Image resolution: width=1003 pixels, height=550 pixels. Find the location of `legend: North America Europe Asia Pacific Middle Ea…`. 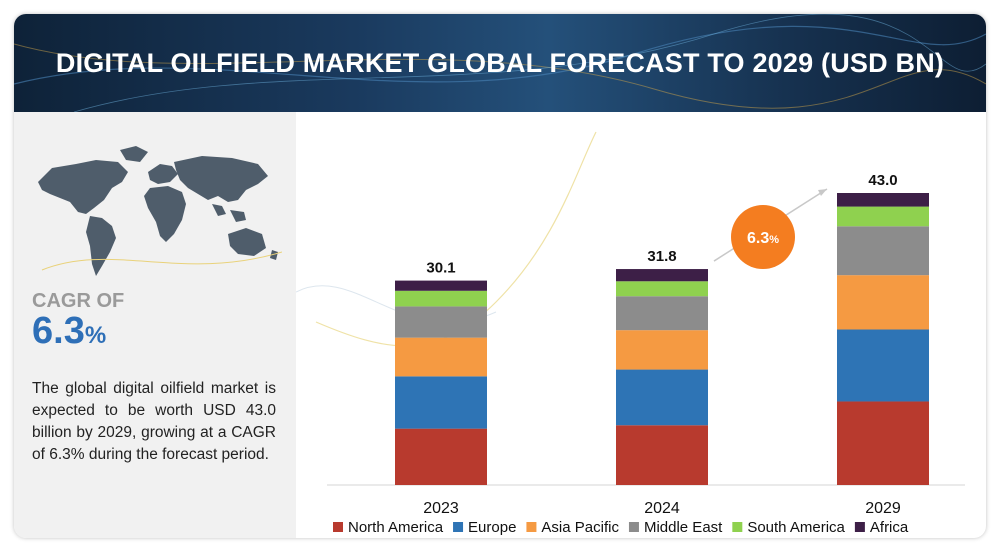

legend: North America Europe Asia Pacific Middle Ea… is located at coordinates (621, 527).